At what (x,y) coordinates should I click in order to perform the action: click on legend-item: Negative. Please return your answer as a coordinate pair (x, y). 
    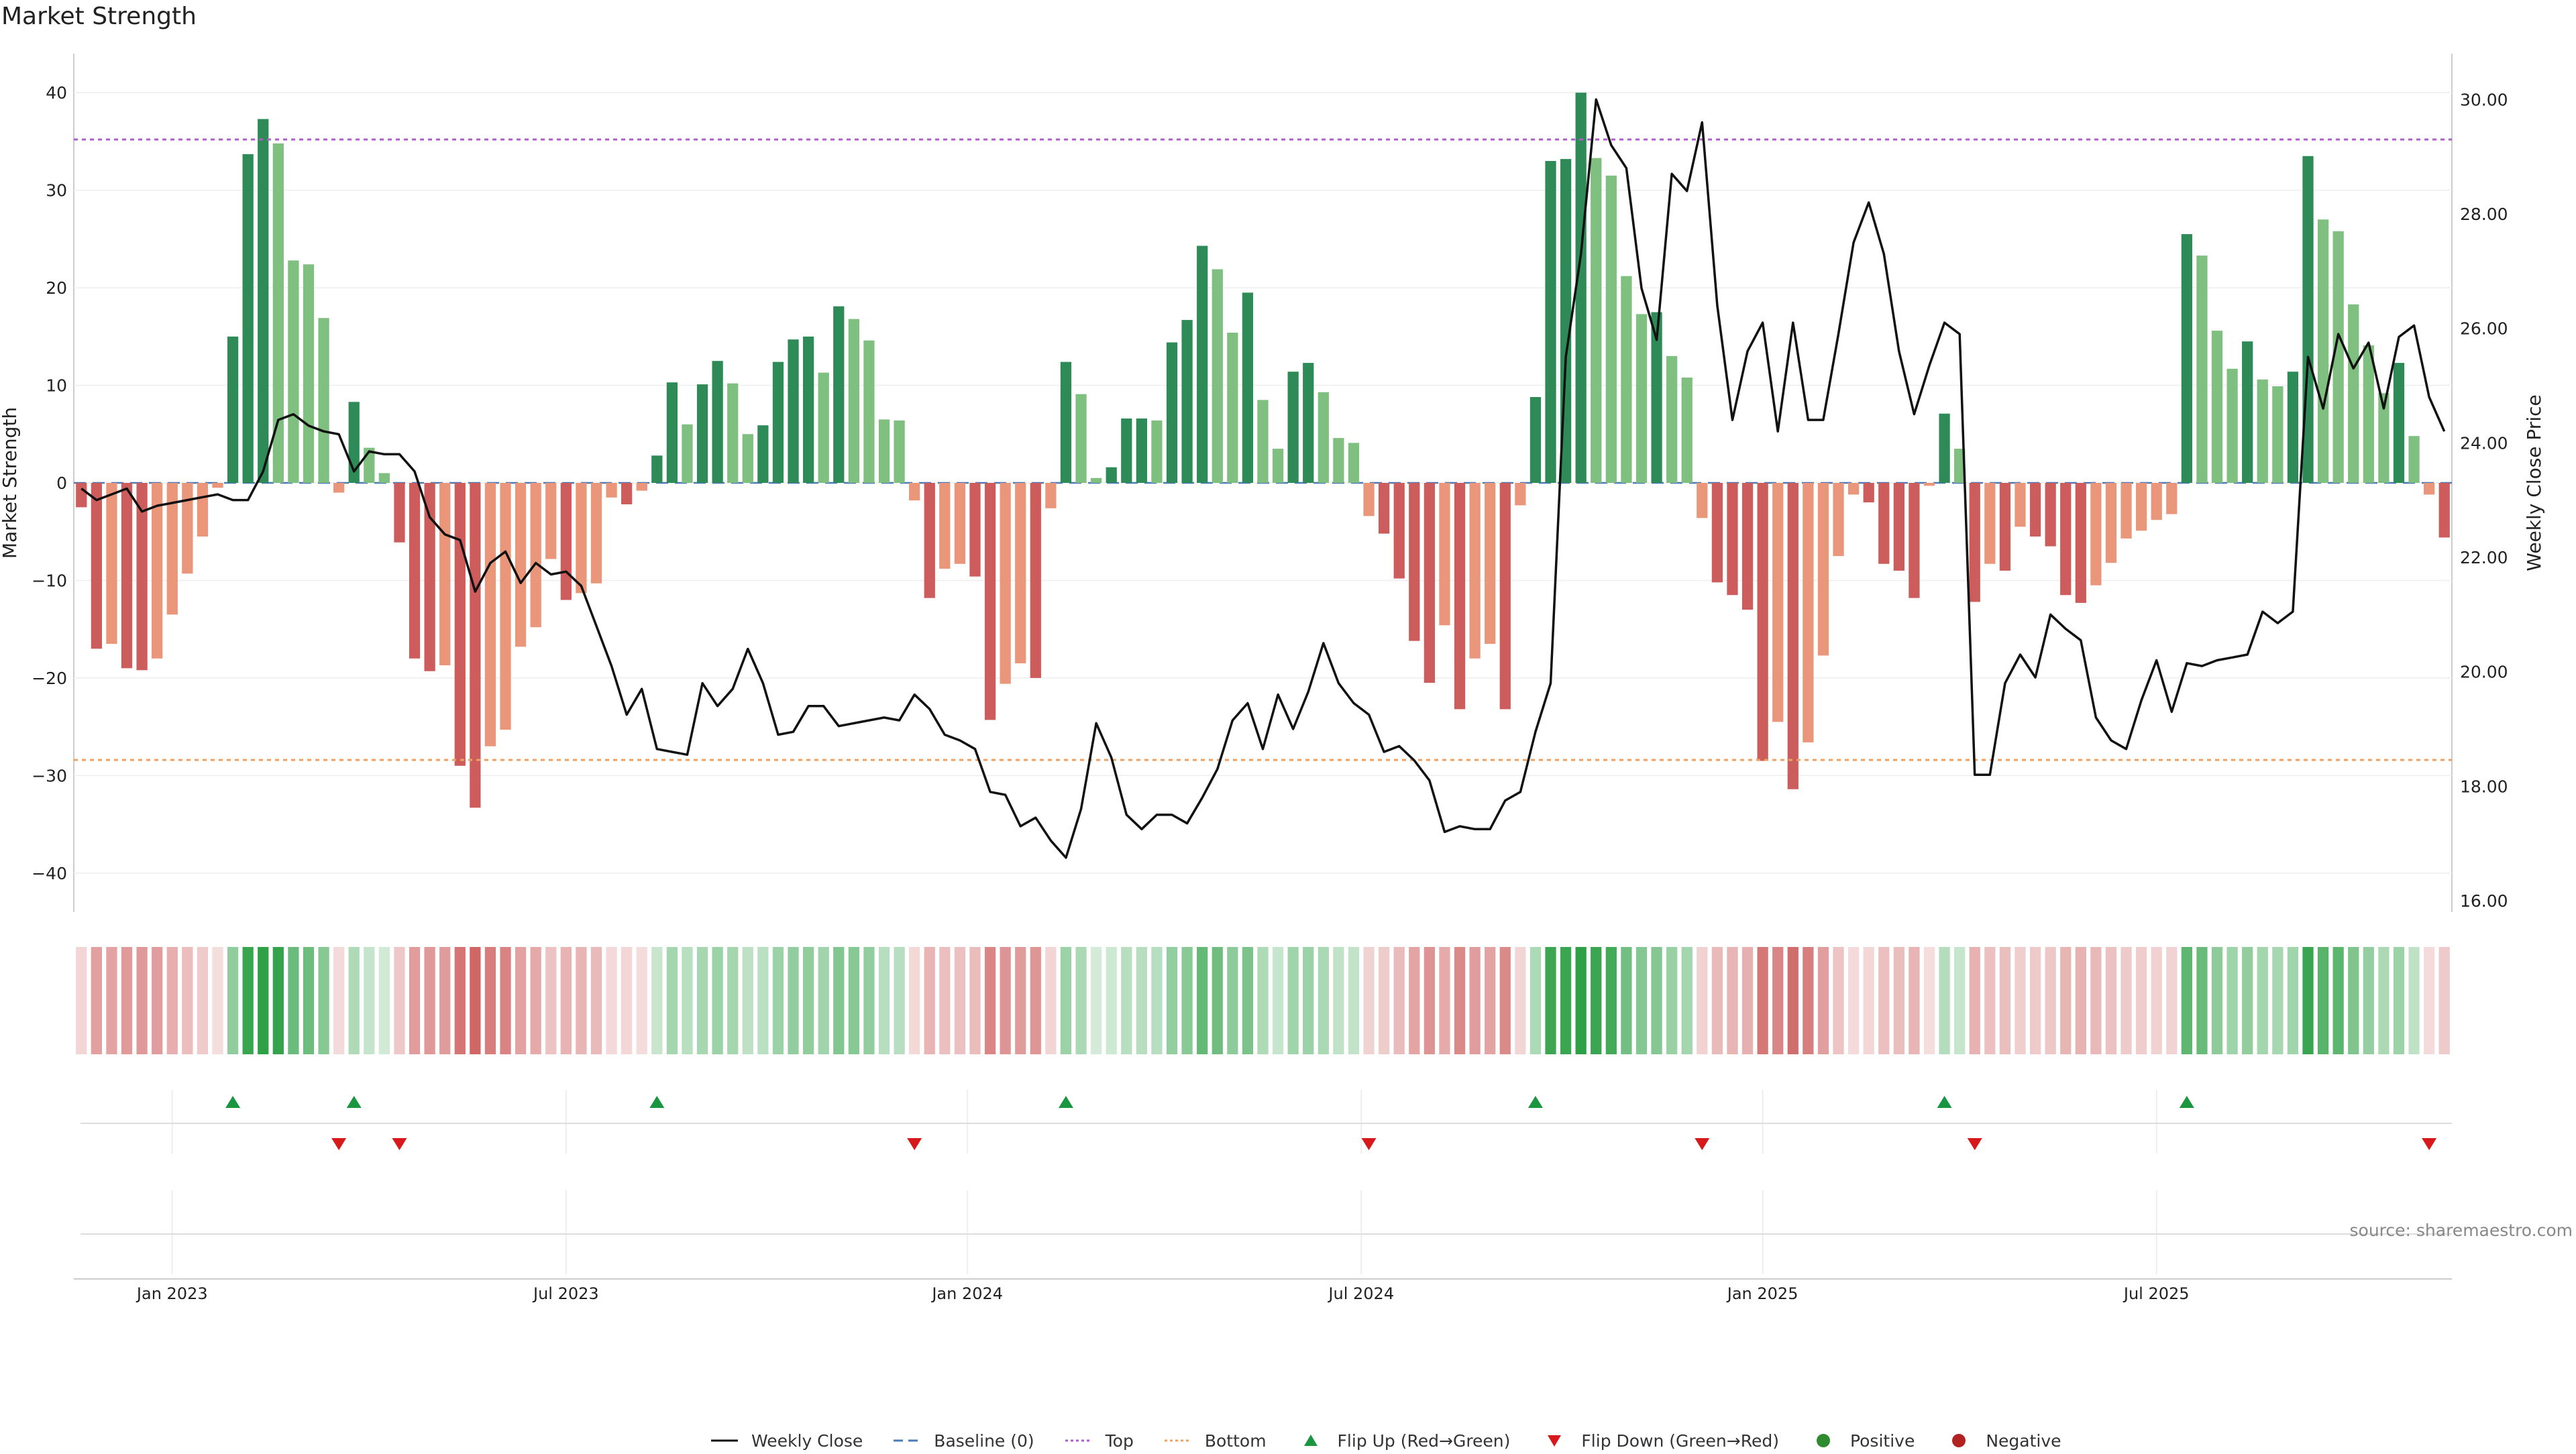
    Looking at the image, I should click on (2000, 1441).